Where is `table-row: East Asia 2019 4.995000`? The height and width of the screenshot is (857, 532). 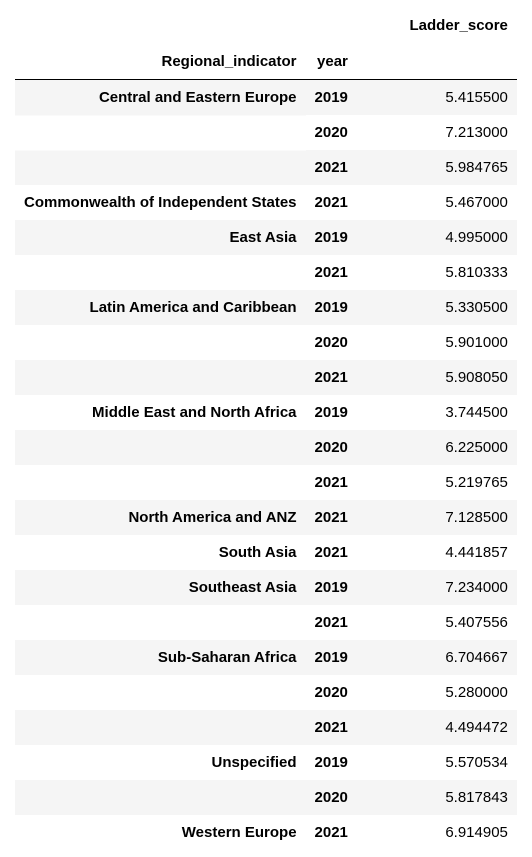
table-row: East Asia 2019 4.995000 is located at coordinates (266, 255).